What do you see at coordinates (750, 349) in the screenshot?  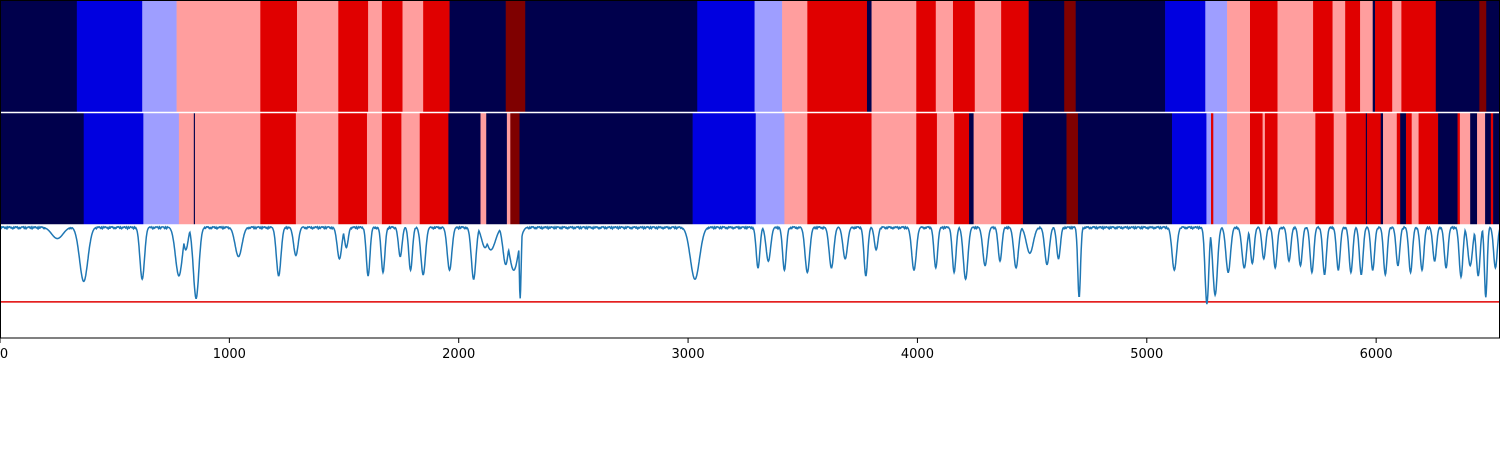 I see `x-axis: 0 1000 2000 3000 4000 5000 6000` at bounding box center [750, 349].